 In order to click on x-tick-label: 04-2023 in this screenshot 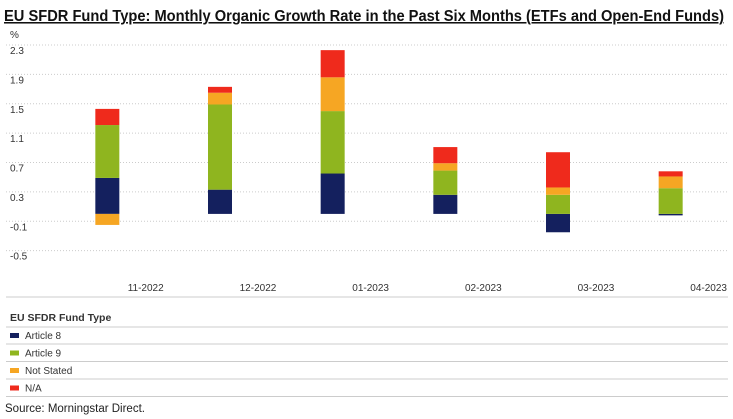, I will do `click(708, 288)`.